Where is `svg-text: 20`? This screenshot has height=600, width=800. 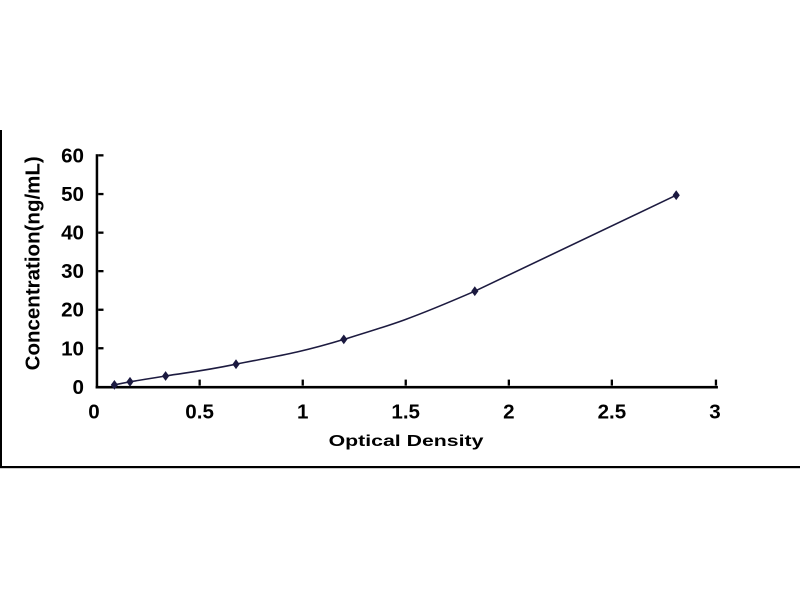
svg-text: 20 is located at coordinates (72, 310).